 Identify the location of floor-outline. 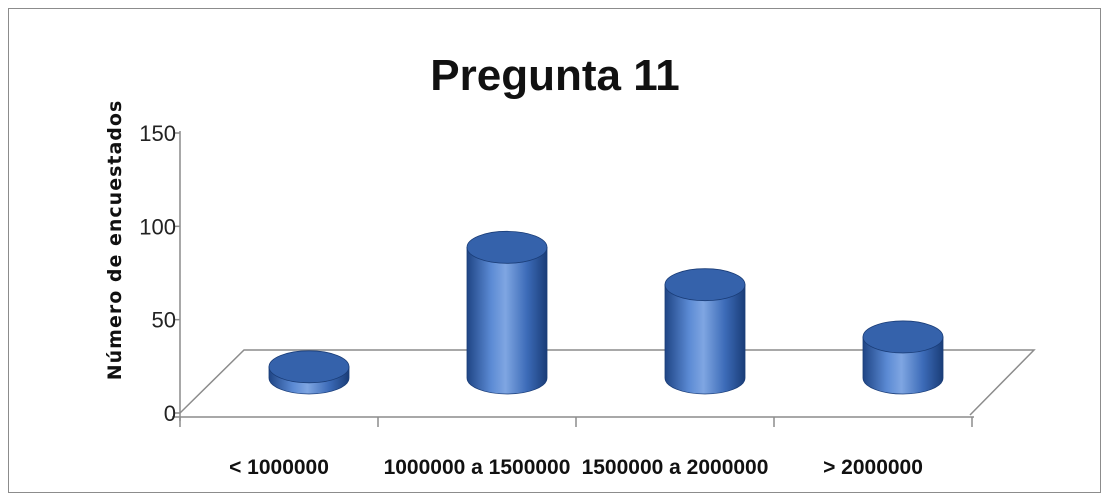
(607, 382).